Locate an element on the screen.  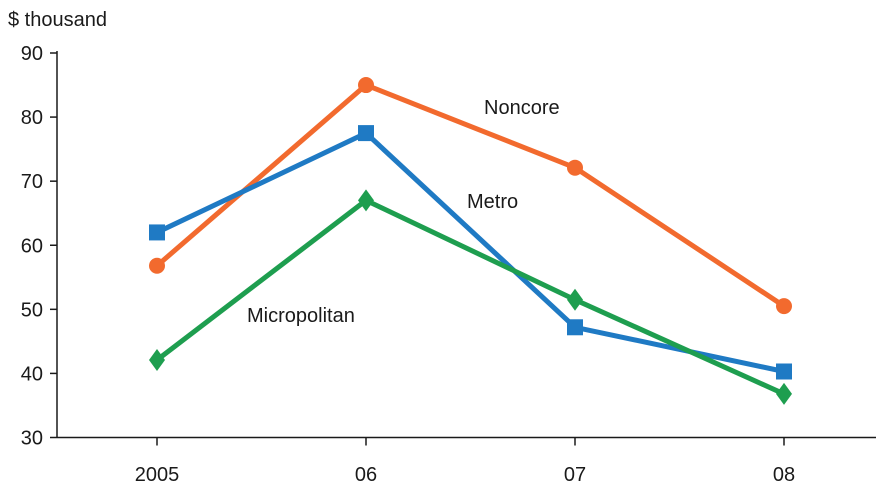
y-tick-label: 40 is located at coordinates (32, 374).